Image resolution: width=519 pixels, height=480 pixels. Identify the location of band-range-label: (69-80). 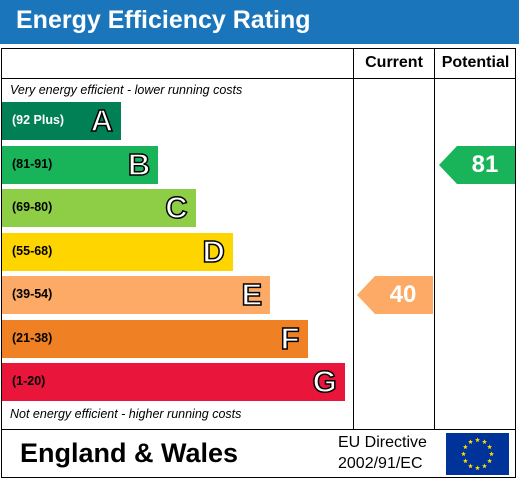
(32, 207).